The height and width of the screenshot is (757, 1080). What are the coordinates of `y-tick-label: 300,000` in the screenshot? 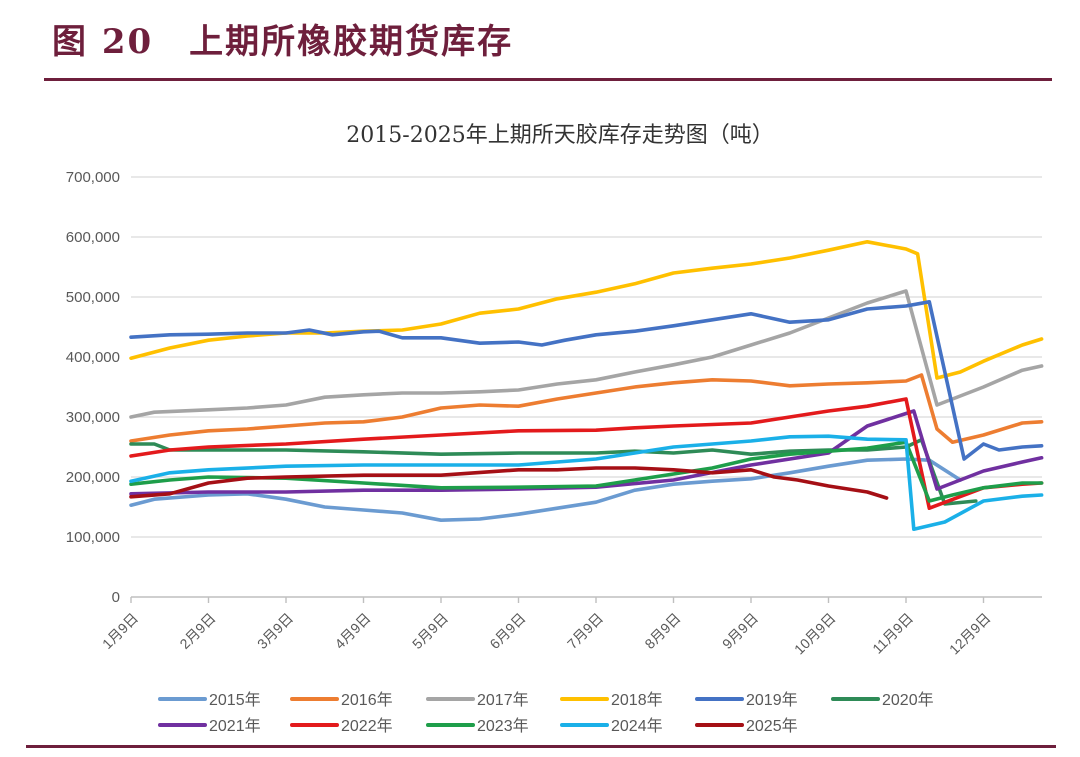 It's located at (93, 417).